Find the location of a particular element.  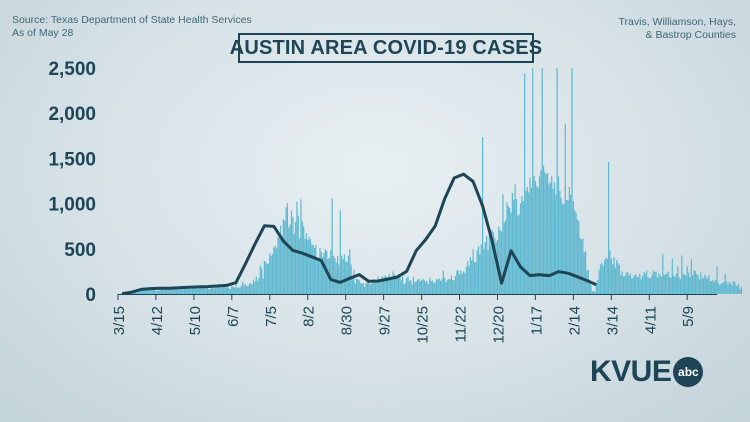

x-tick-label: 4/12 is located at coordinates (157, 320).